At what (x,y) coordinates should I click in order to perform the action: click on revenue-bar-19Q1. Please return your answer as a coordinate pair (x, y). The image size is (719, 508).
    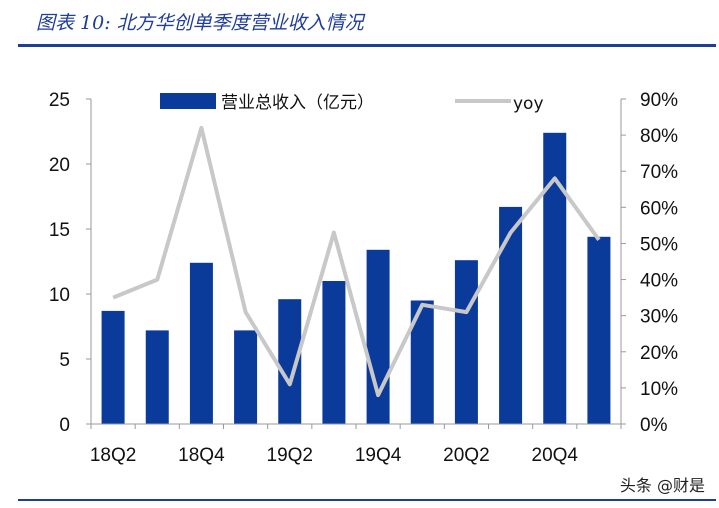
    Looking at the image, I should click on (246, 377).